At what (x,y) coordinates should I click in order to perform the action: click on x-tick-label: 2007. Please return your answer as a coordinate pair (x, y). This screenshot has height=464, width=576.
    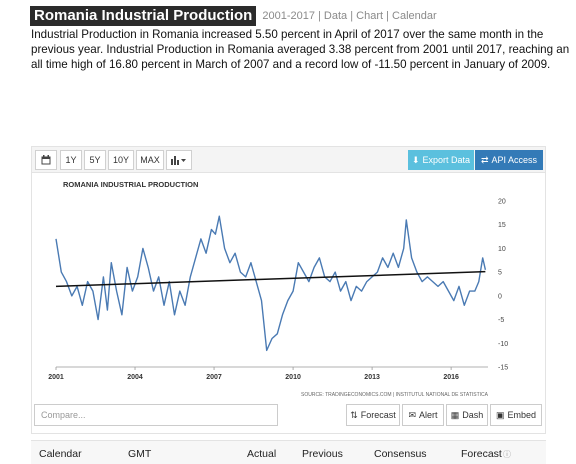
    Looking at the image, I should click on (214, 377).